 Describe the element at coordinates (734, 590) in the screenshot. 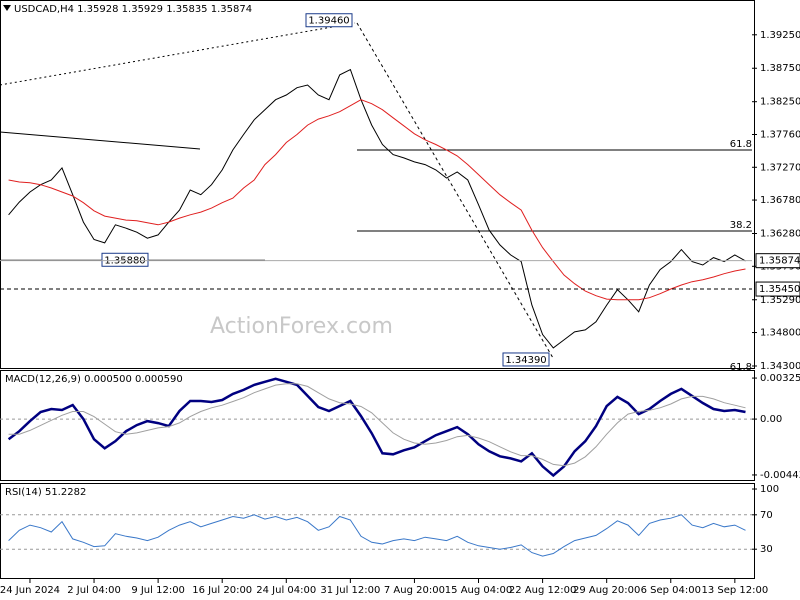

I see `x-tick-label: 13 Sep 12:00` at that location.